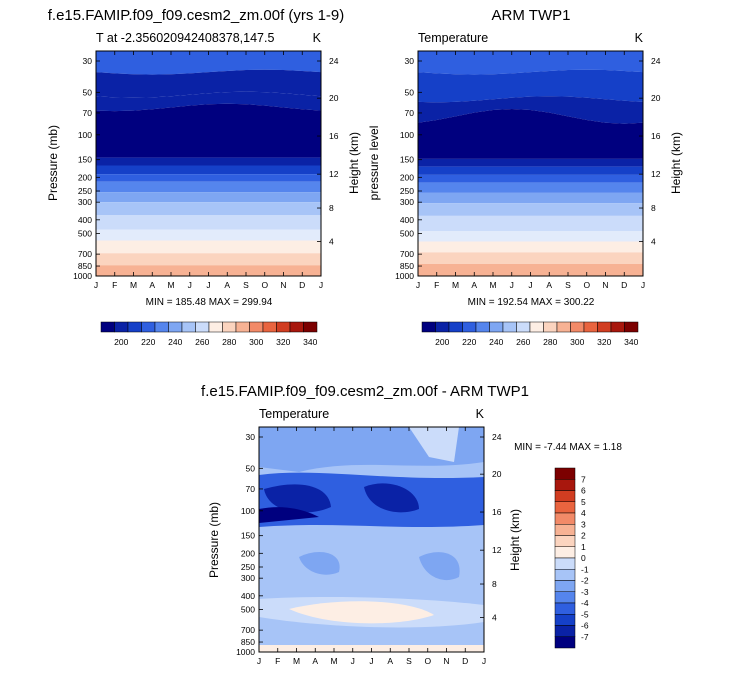 Image resolution: width=733 pixels, height=677 pixels. What do you see at coordinates (85, 220) in the screenshot?
I see `y-tick-label: 400` at bounding box center [85, 220].